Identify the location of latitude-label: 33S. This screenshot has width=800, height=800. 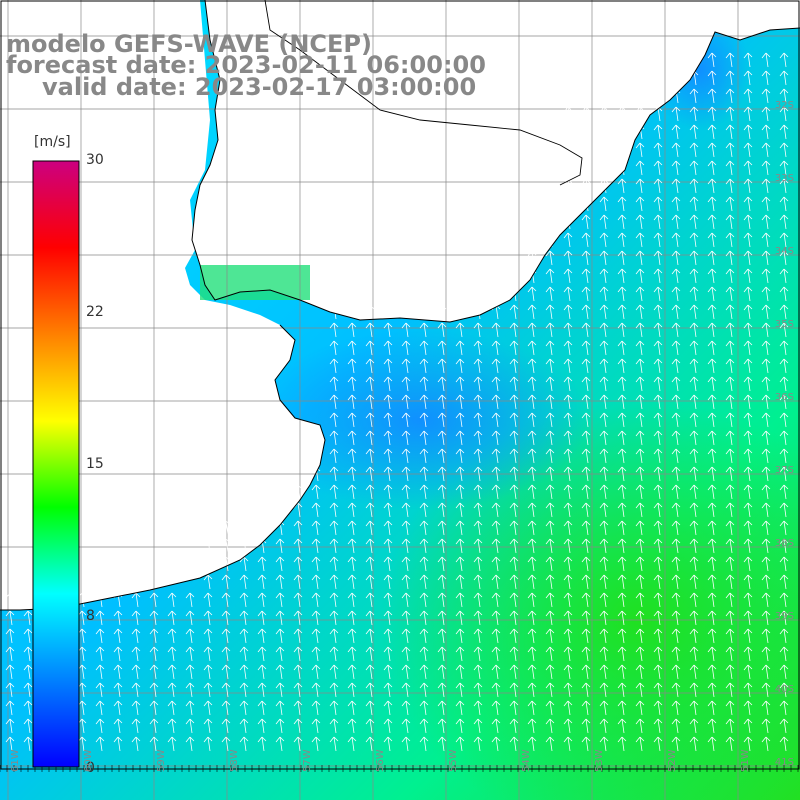
(784, 178).